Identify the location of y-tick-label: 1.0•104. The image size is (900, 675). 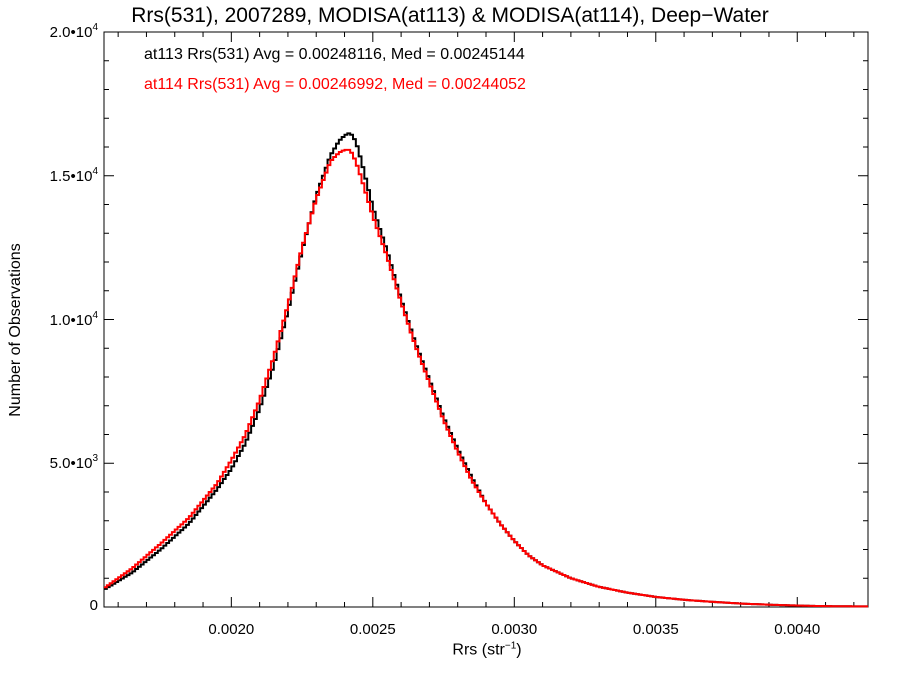
(74, 319).